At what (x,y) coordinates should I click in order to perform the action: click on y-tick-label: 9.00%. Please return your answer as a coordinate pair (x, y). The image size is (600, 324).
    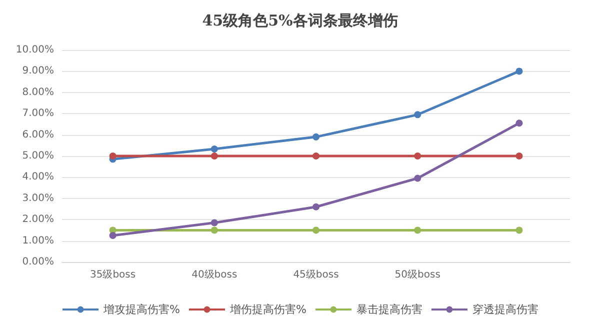
    Looking at the image, I should click on (38, 71).